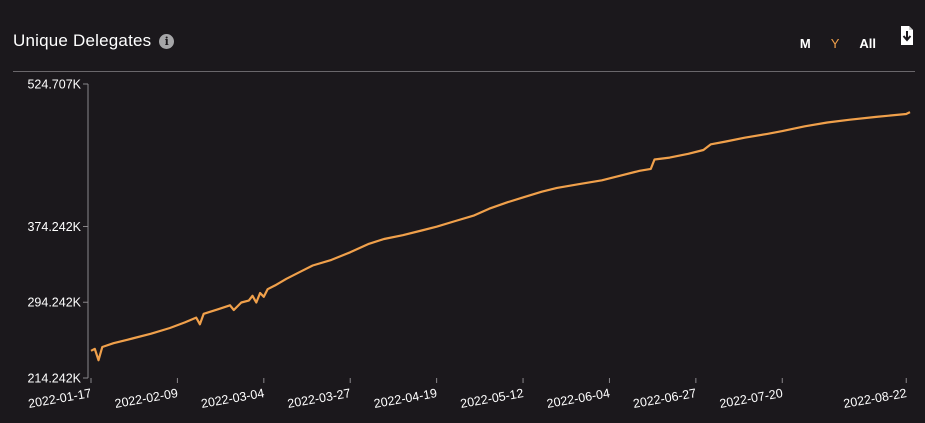 The height and width of the screenshot is (423, 925). What do you see at coordinates (867, 43) in the screenshot?
I see `range-button-all: All` at bounding box center [867, 43].